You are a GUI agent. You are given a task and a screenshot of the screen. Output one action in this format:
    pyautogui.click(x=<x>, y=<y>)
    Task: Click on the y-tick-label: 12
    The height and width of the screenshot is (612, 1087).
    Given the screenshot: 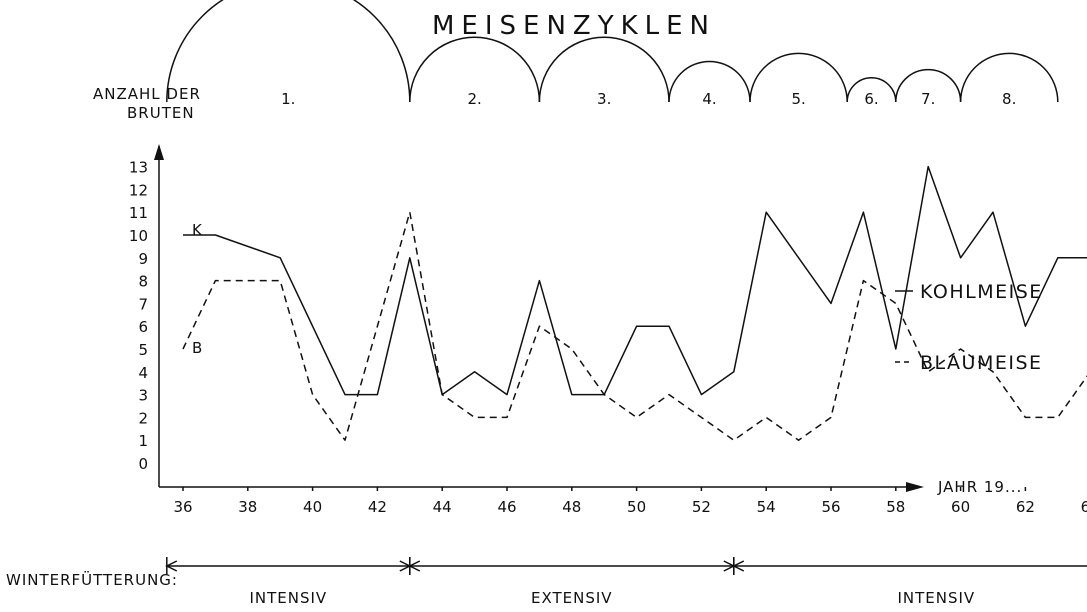 What is the action you would take?
    pyautogui.click(x=138, y=190)
    